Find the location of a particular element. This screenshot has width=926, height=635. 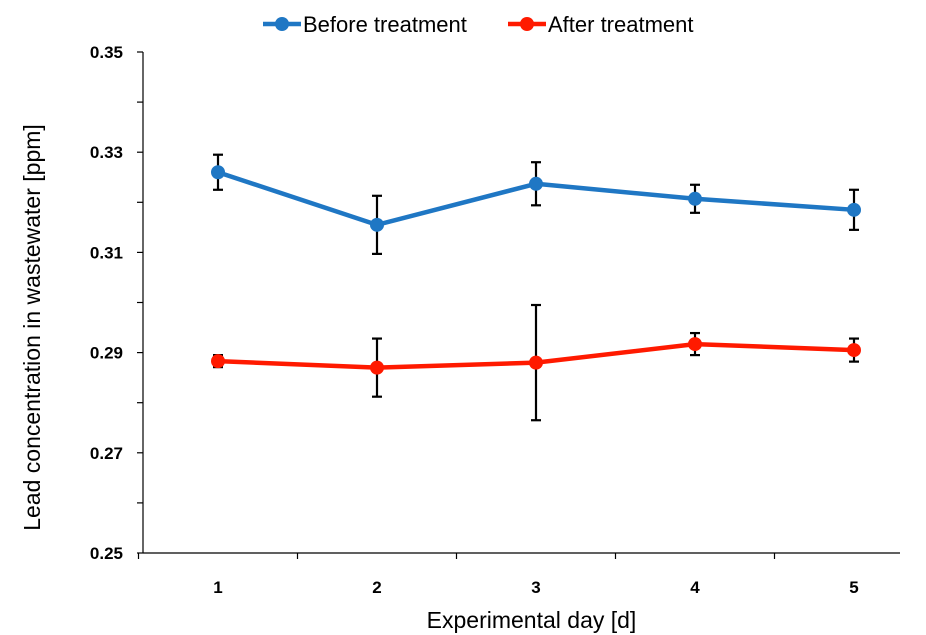

y-tick-label: 0.25 is located at coordinates (106, 553).